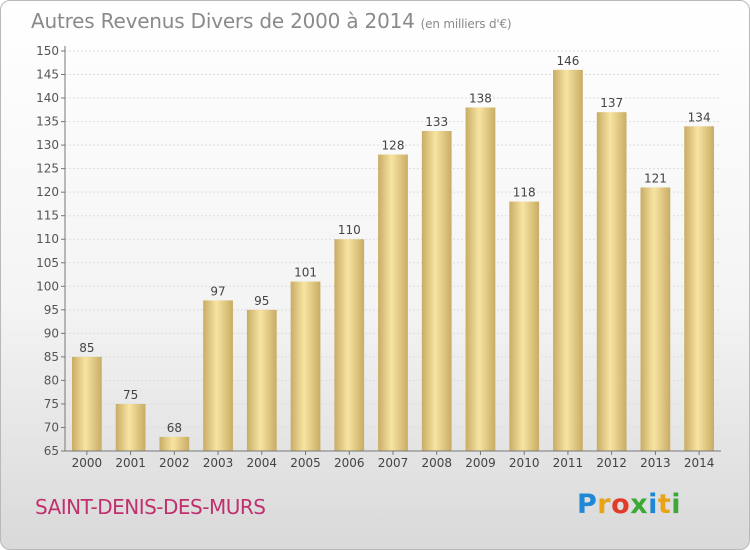  I want to click on y-tick-label: 140, so click(47, 98).